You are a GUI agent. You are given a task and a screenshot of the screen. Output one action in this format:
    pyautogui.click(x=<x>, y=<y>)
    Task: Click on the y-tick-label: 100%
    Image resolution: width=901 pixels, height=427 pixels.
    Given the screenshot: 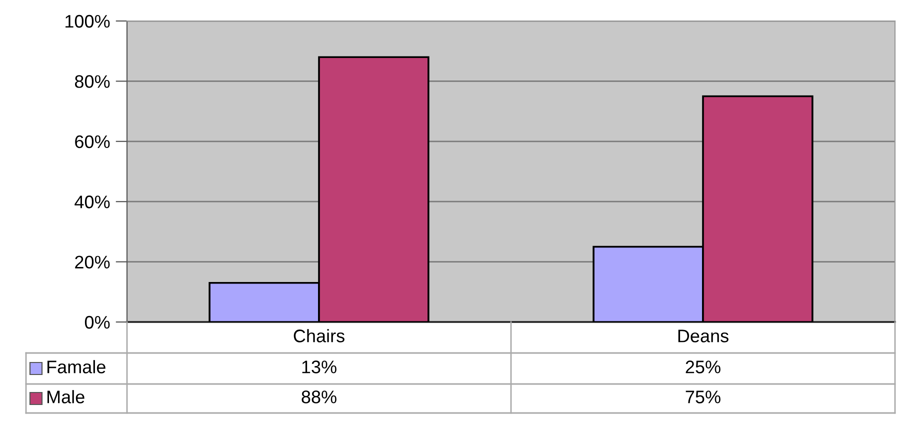 What is the action you would take?
    pyautogui.click(x=88, y=21)
    